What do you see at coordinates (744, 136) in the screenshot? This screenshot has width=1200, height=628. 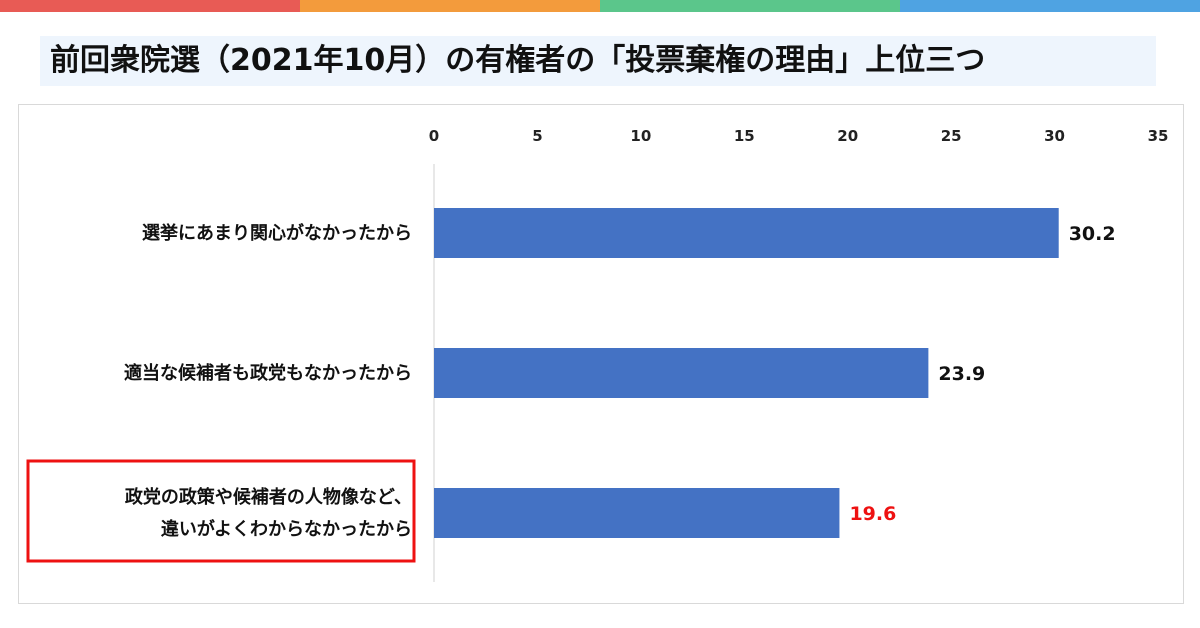 I see `x-tick-label: 15` at bounding box center [744, 136].